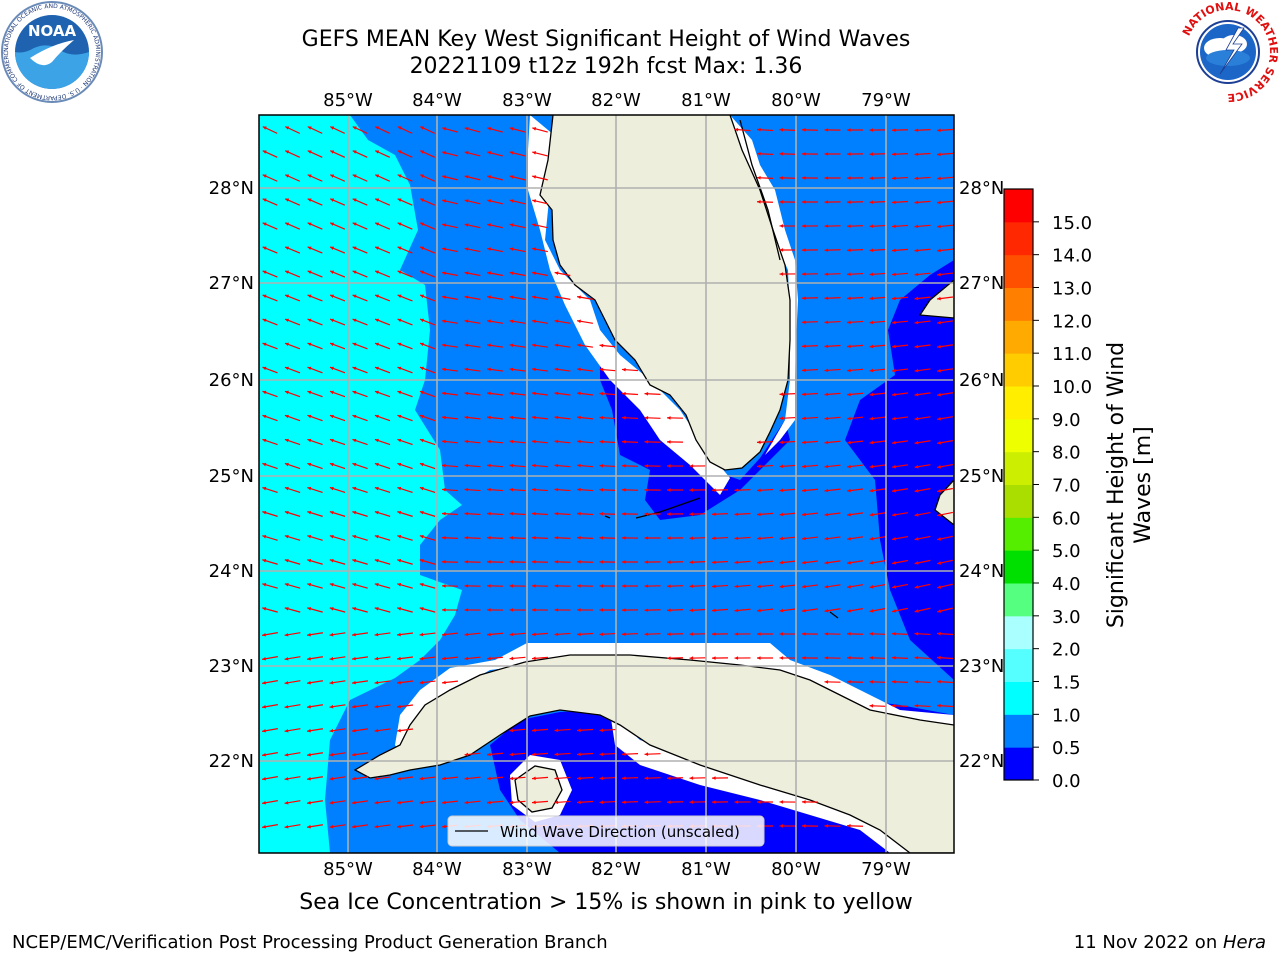 This screenshot has width=1280, height=960. I want to click on lon-label: 80°W, so click(796, 100).